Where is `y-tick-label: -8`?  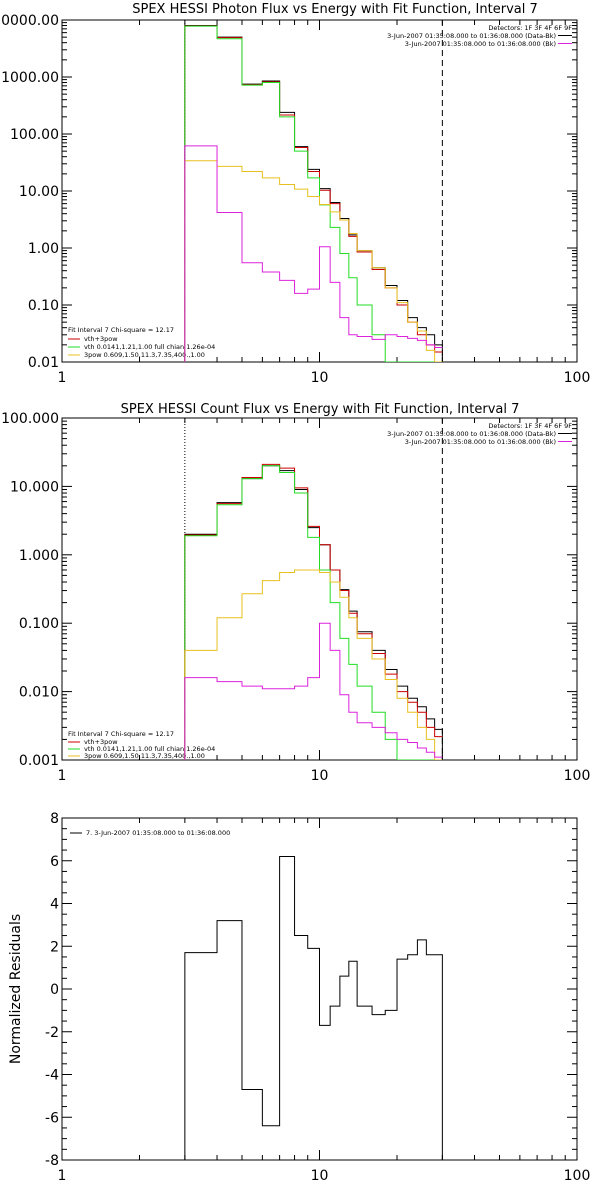 y-tick-label: -8 is located at coordinates (52, 1161).